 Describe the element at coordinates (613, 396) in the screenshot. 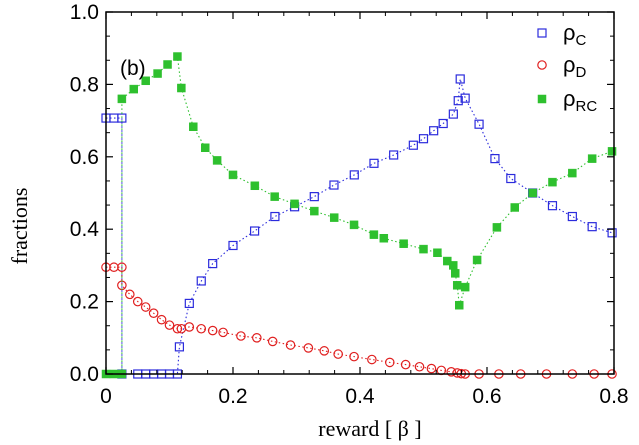

I see `x-tick-label: 0.8` at that location.